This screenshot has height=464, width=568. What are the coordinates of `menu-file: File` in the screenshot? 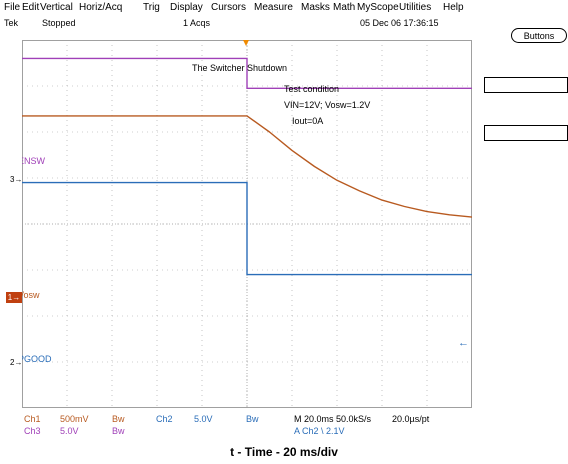 It's located at (12, 7).